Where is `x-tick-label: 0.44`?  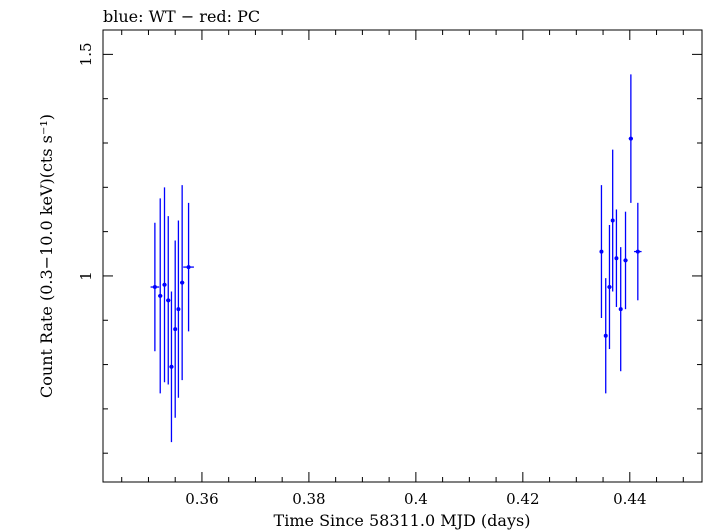
x-tick-label: 0.44 is located at coordinates (629, 499).